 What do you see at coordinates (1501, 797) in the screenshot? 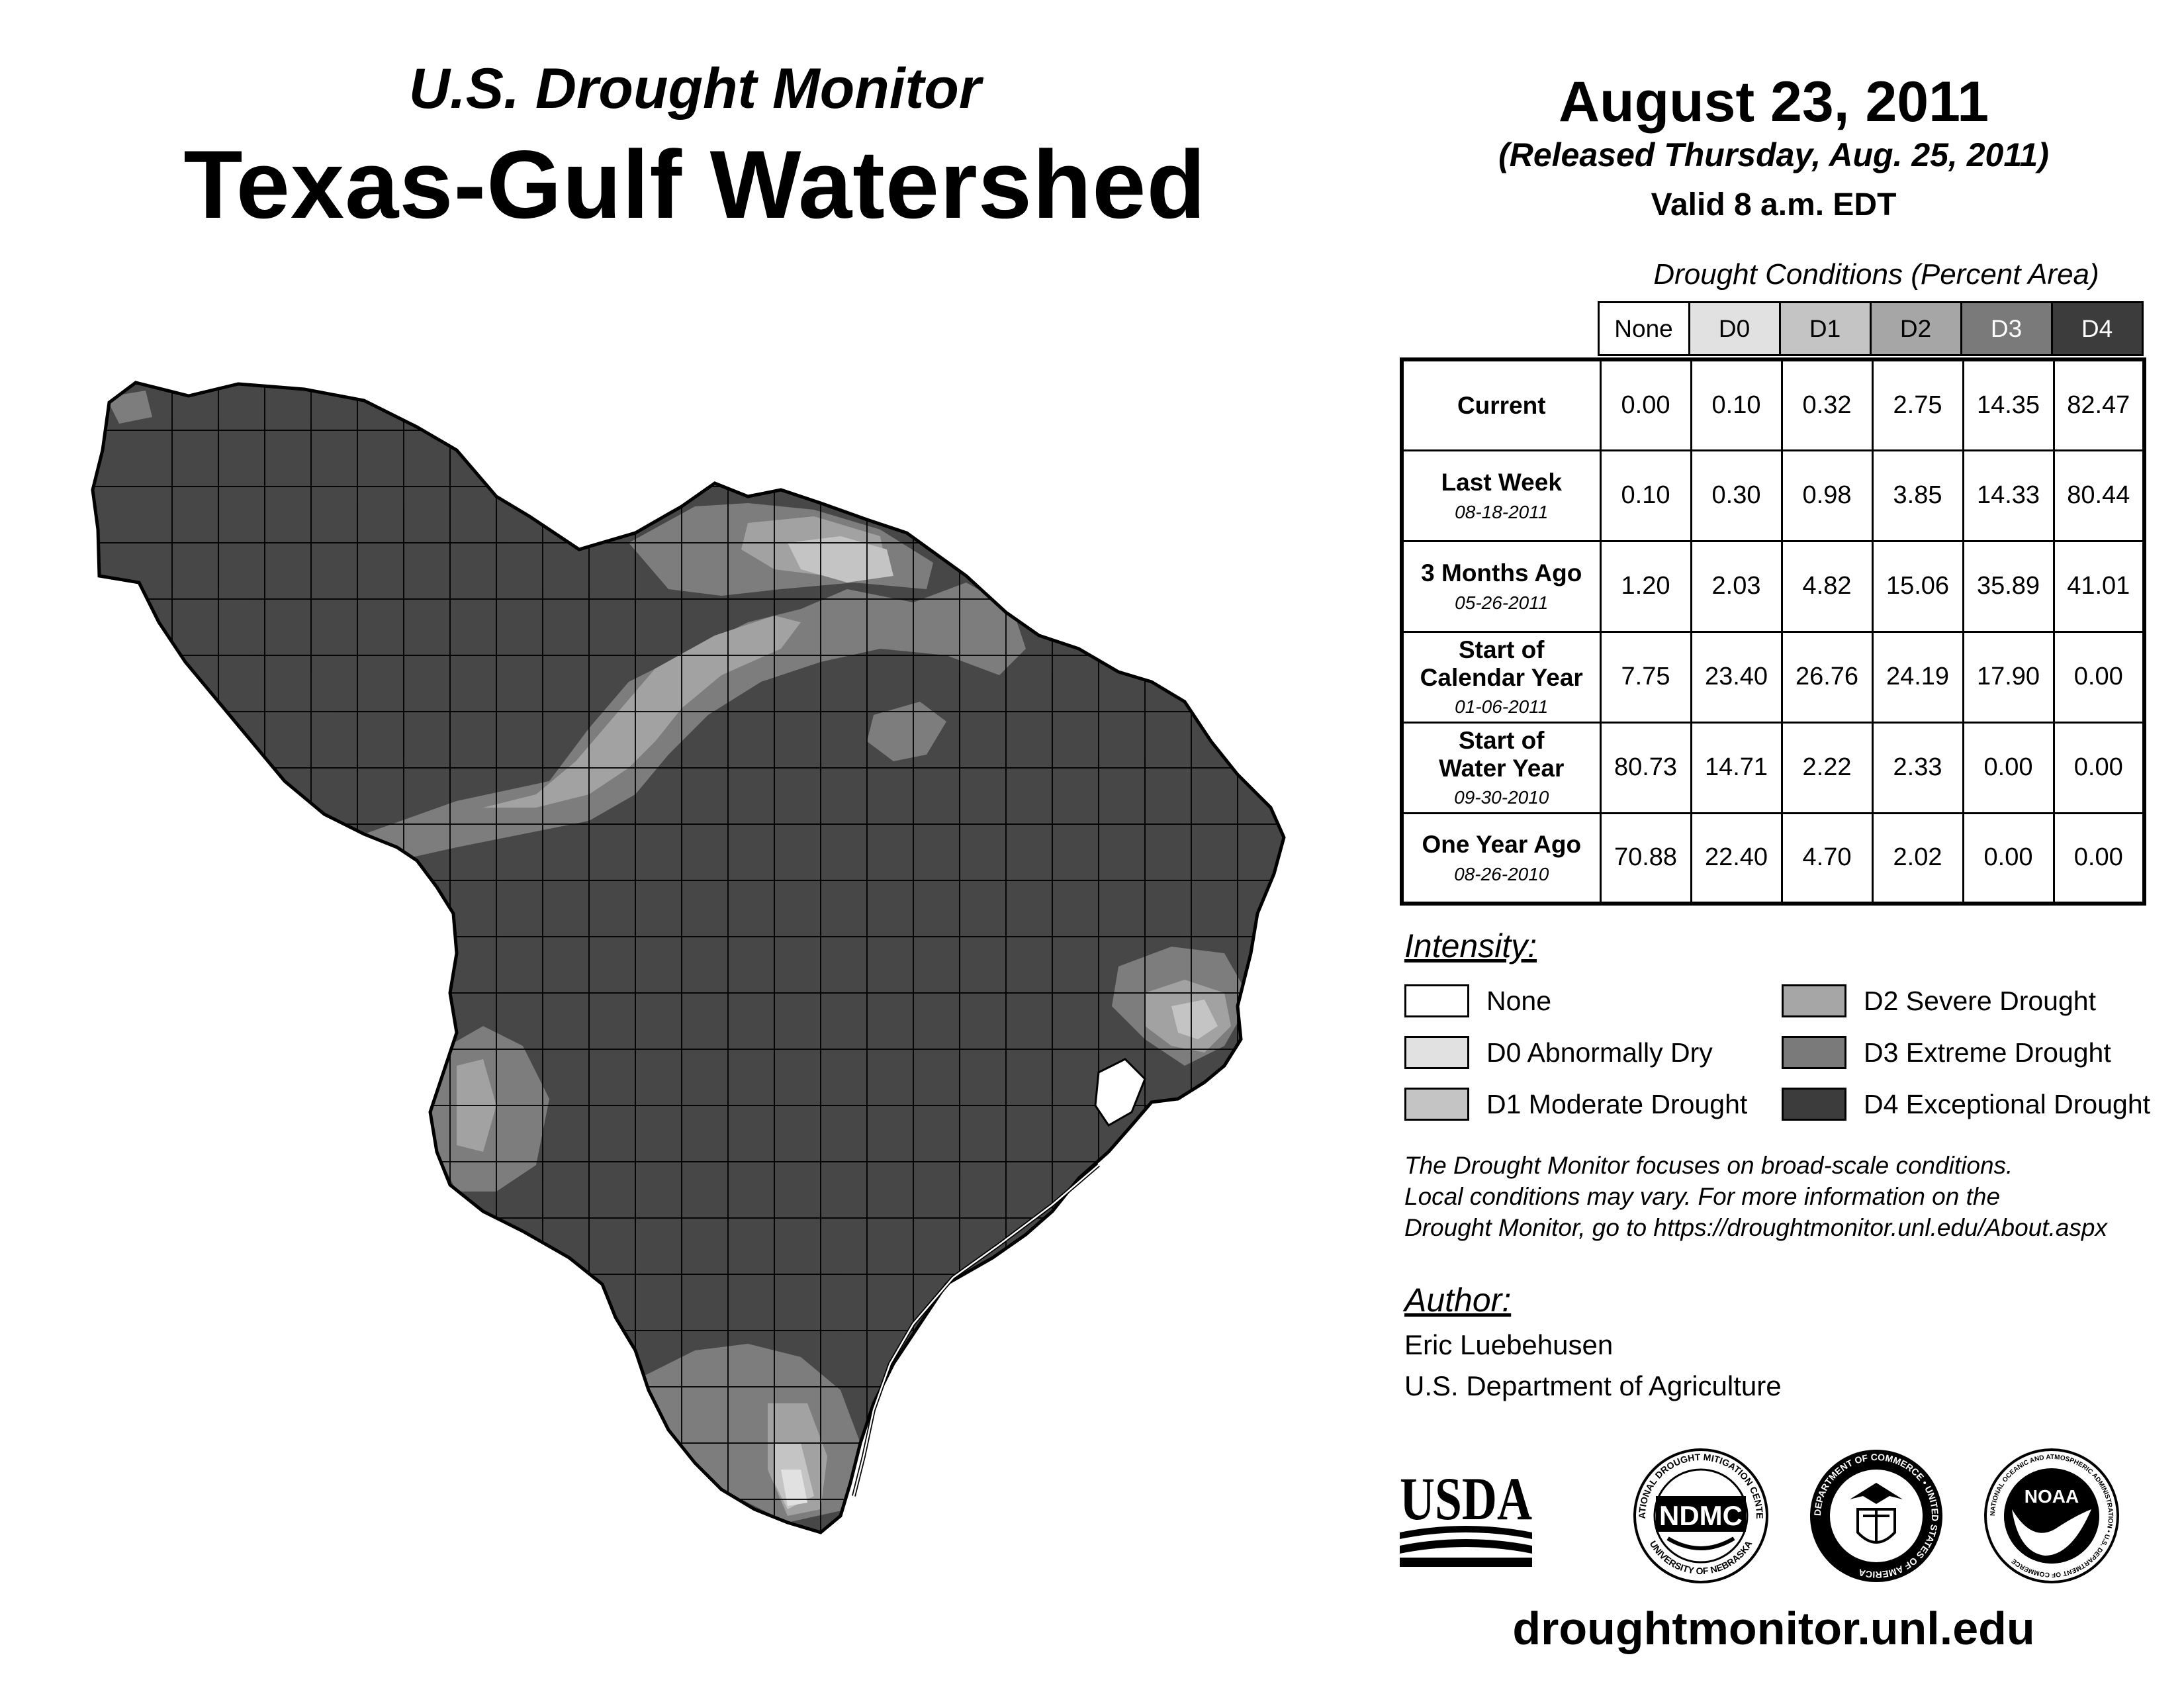
I see `row-label-date: 09-30-2010` at bounding box center [1501, 797].